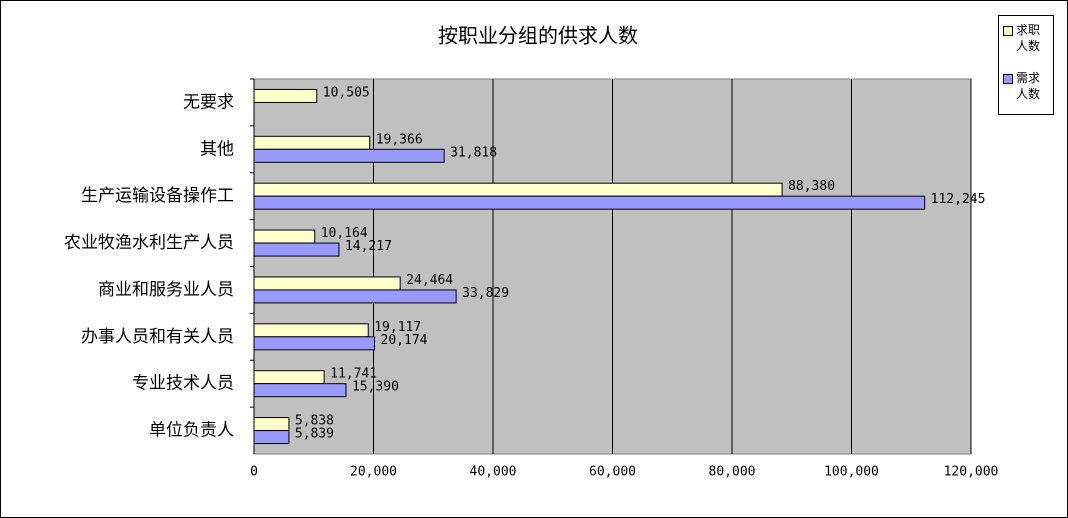 The image size is (1068, 518). What do you see at coordinates (612, 472) in the screenshot?
I see `x-tick-label: 60,000` at bounding box center [612, 472].